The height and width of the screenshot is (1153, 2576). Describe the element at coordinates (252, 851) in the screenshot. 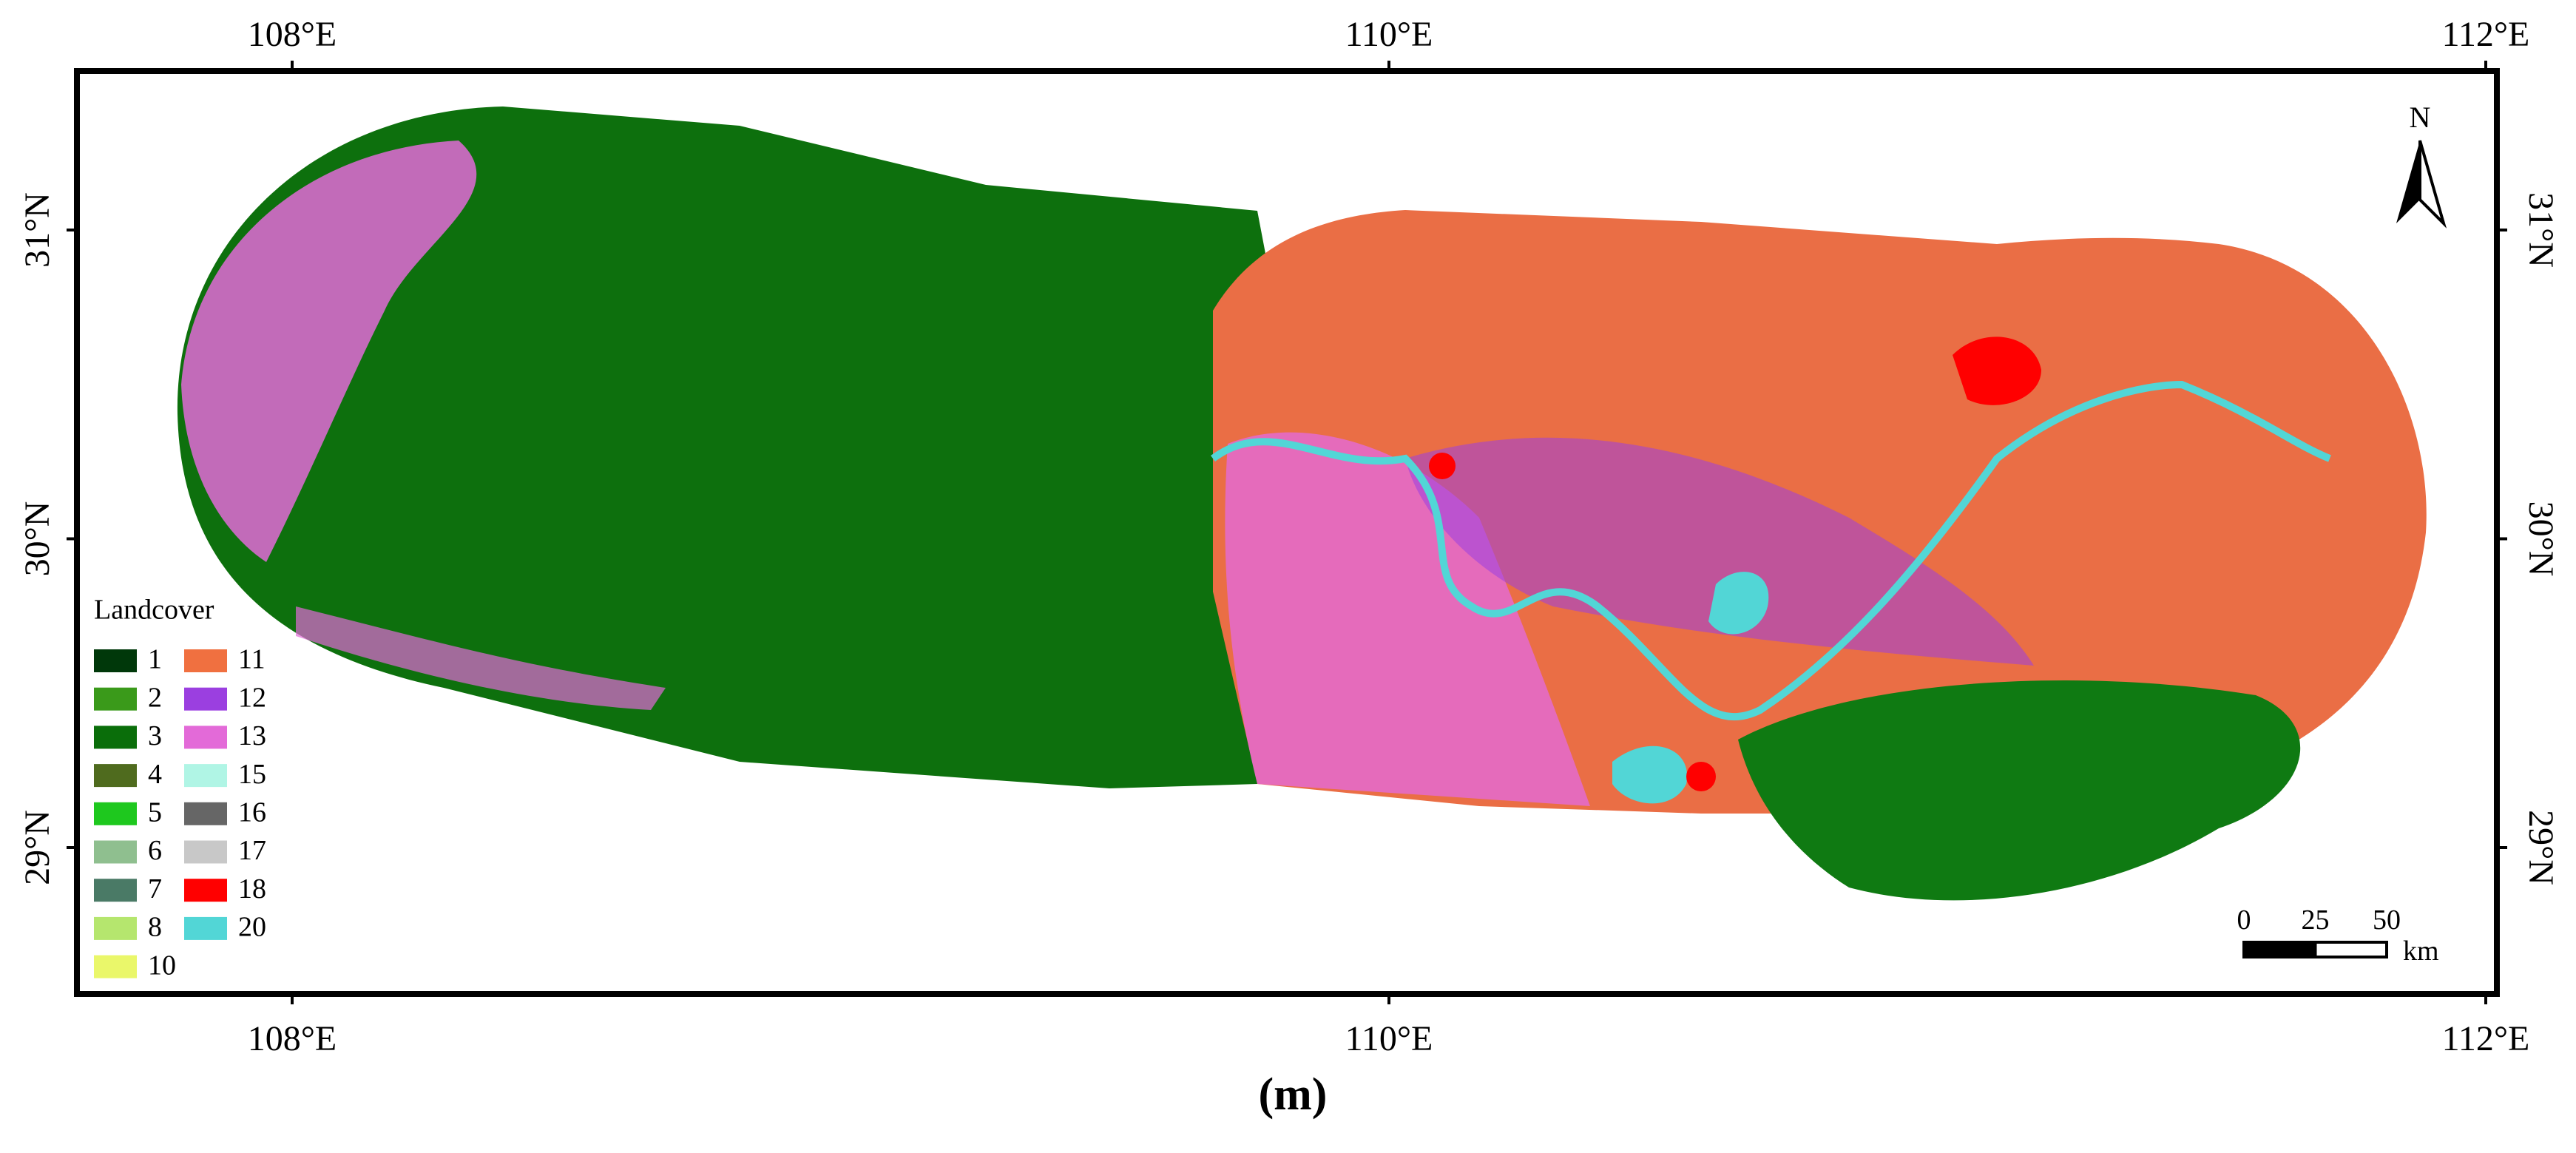

I see `legend-label: 17` at that location.